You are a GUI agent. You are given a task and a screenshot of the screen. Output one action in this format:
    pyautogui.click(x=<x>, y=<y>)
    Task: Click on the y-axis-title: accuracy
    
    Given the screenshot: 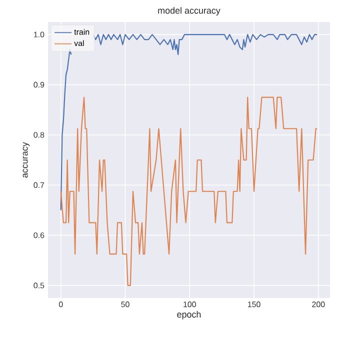 What is the action you would take?
    pyautogui.click(x=26, y=160)
    